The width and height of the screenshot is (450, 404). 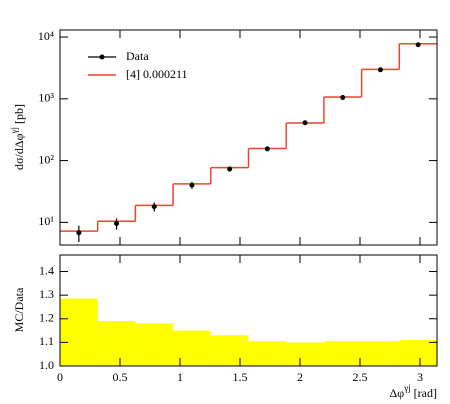 I want to click on x-tick-label: 1, so click(x=180, y=377).